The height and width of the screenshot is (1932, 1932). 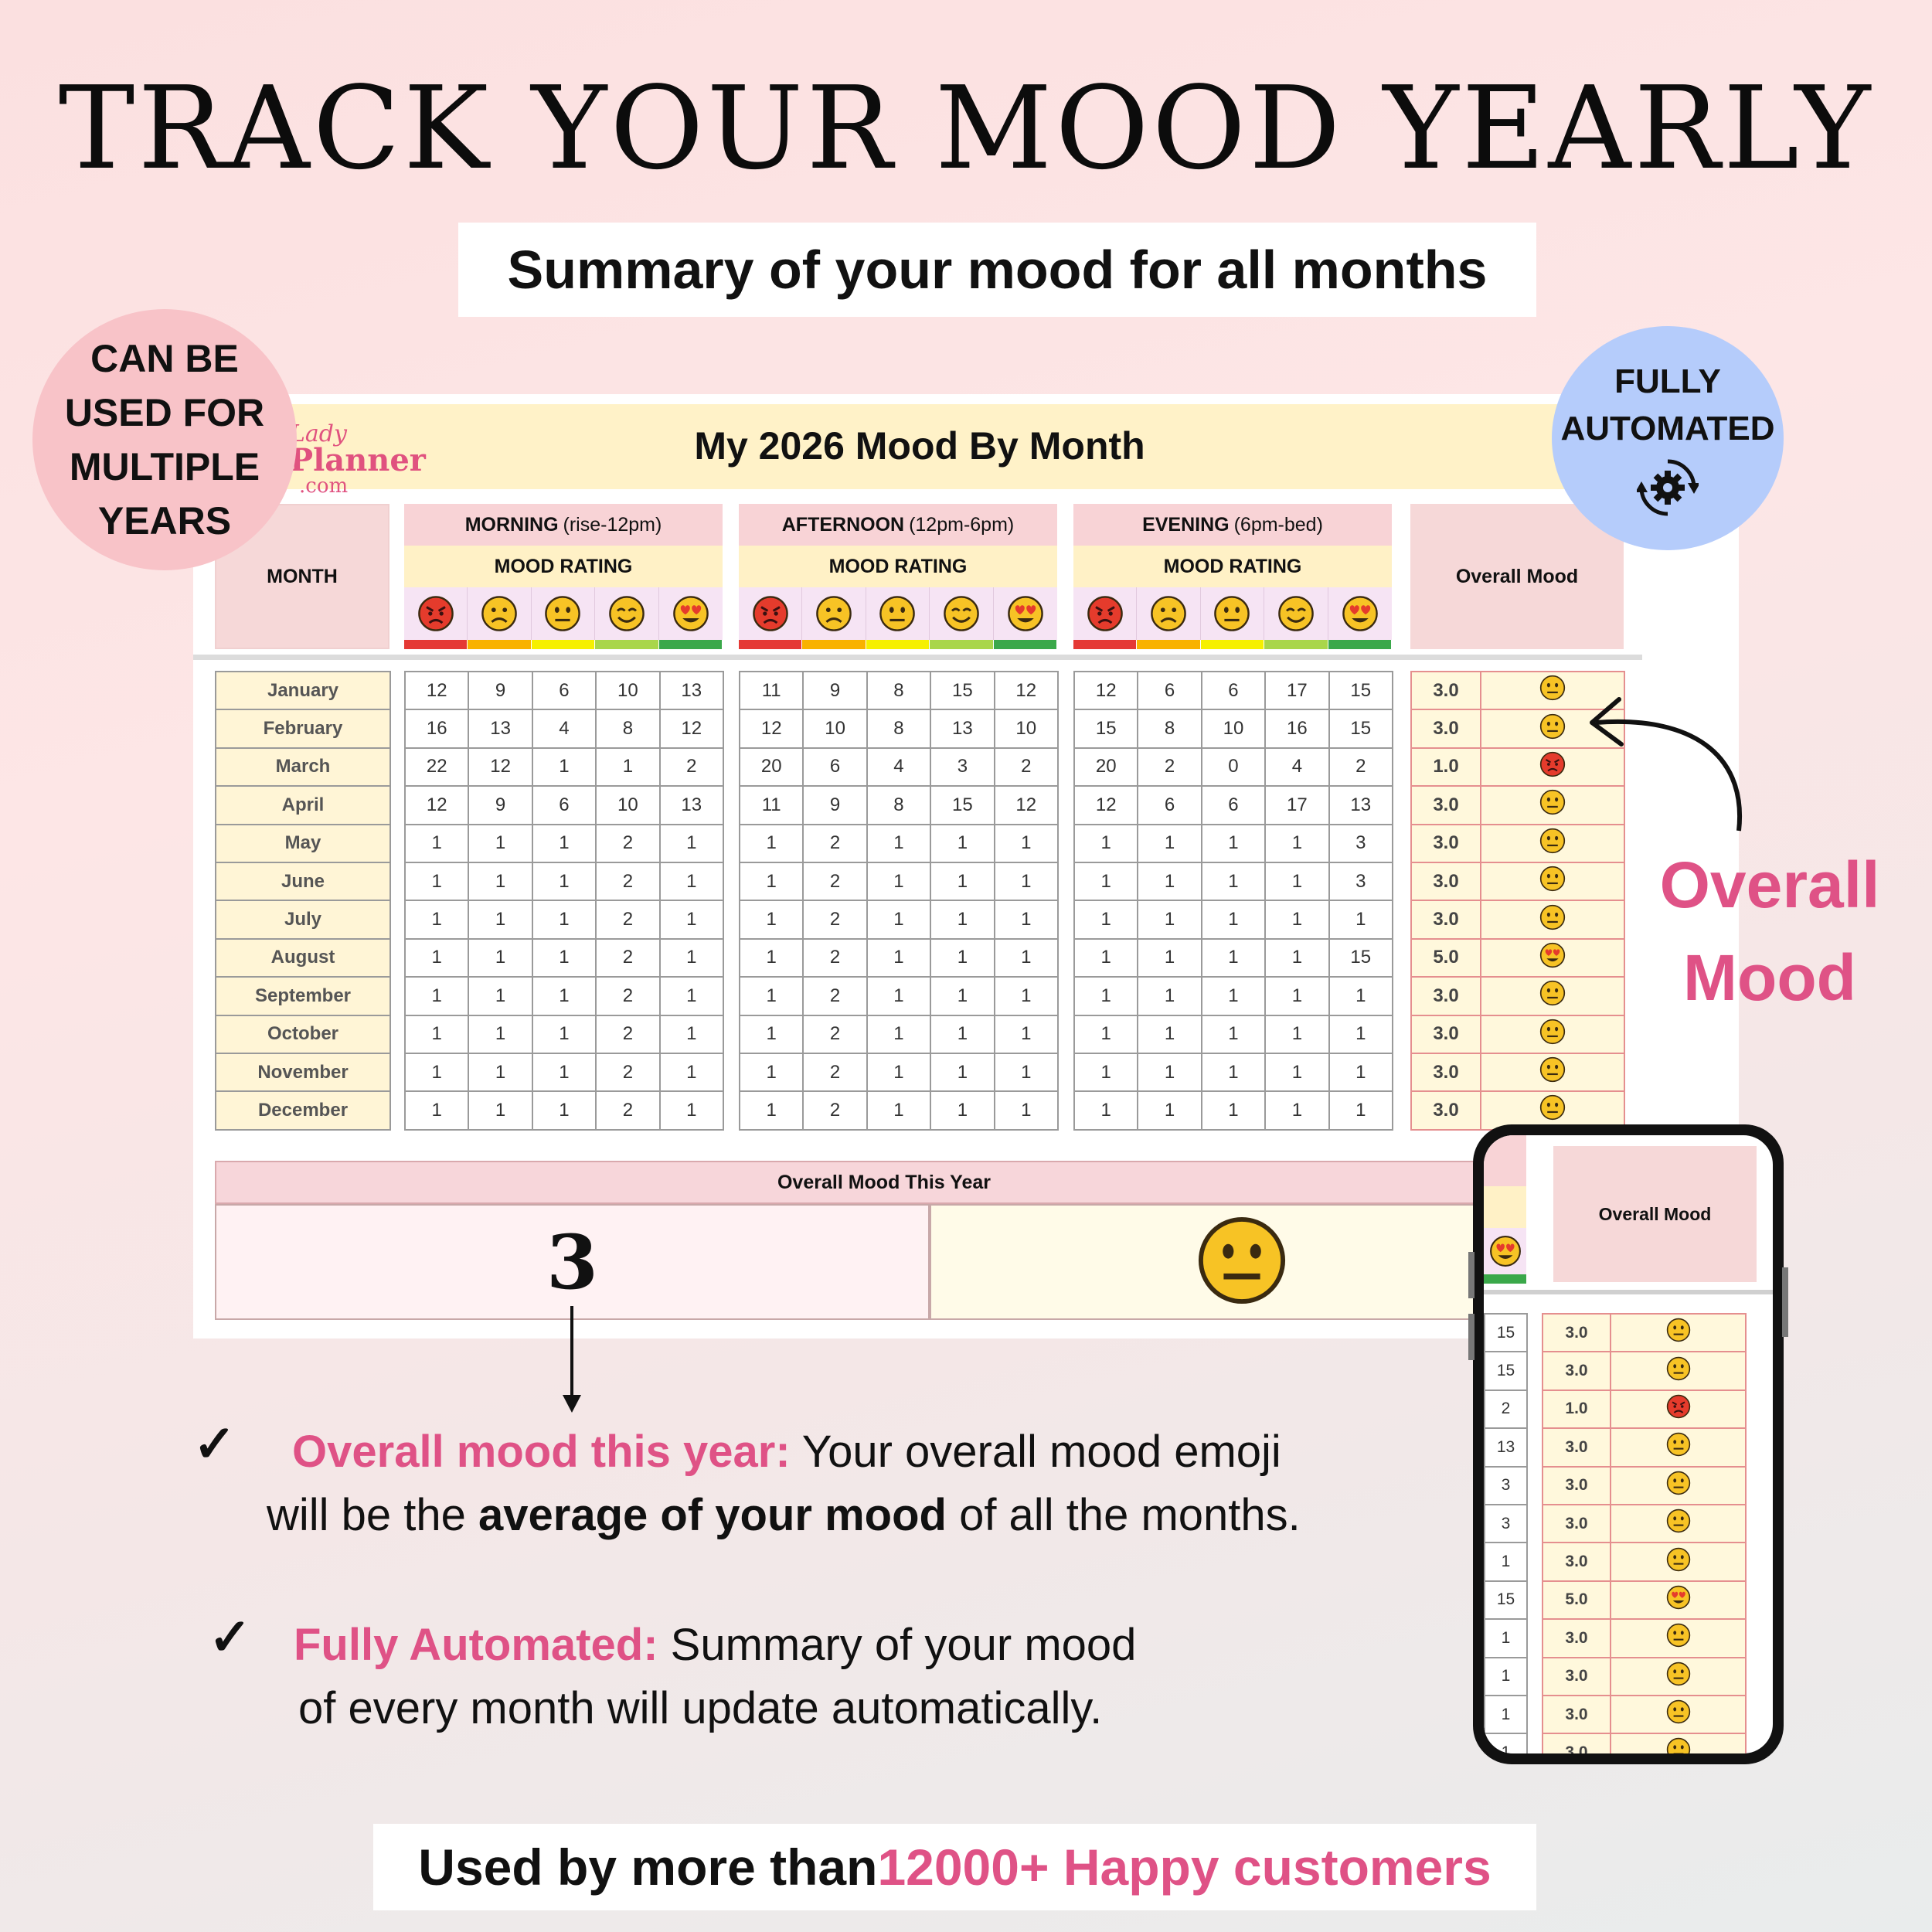 What do you see at coordinates (771, 767) in the screenshot?
I see `rating-count-cell: 20` at bounding box center [771, 767].